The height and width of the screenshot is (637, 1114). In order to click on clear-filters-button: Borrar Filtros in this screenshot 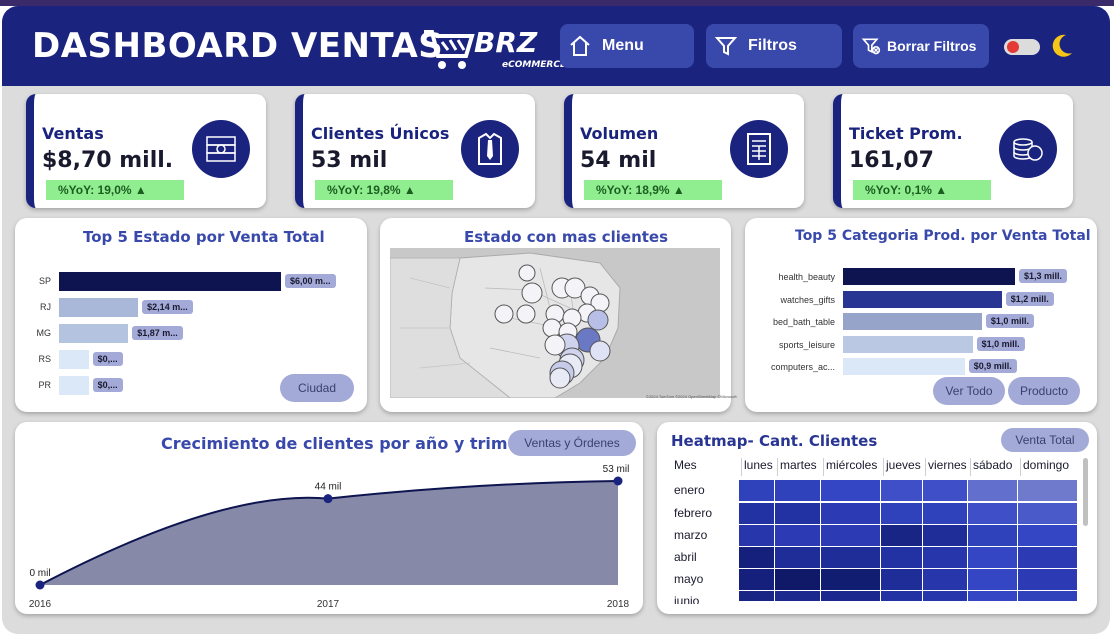, I will do `click(921, 46)`.